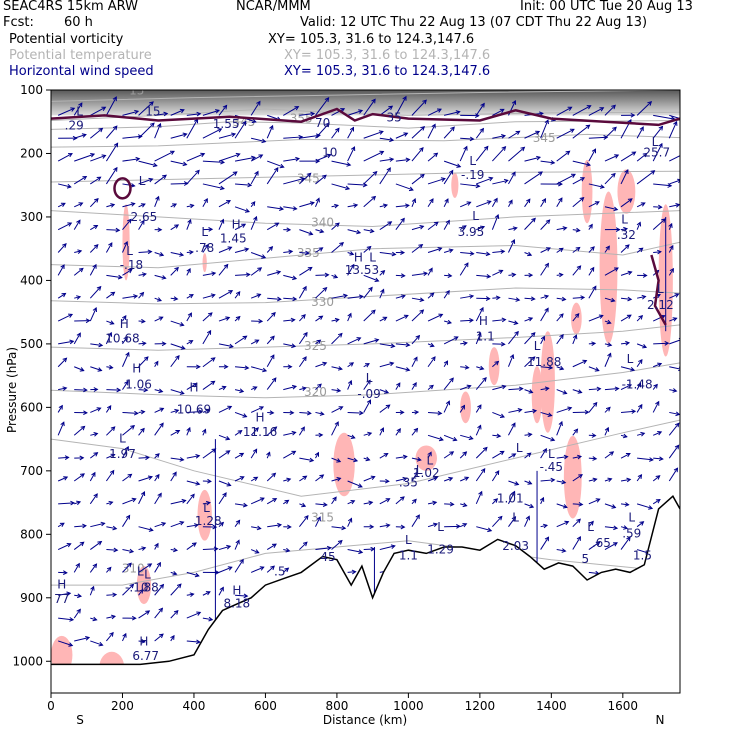 This screenshot has width=740, height=740. Describe the element at coordinates (544, 362) in the screenshot. I see `extrema-label: 11.88` at that location.